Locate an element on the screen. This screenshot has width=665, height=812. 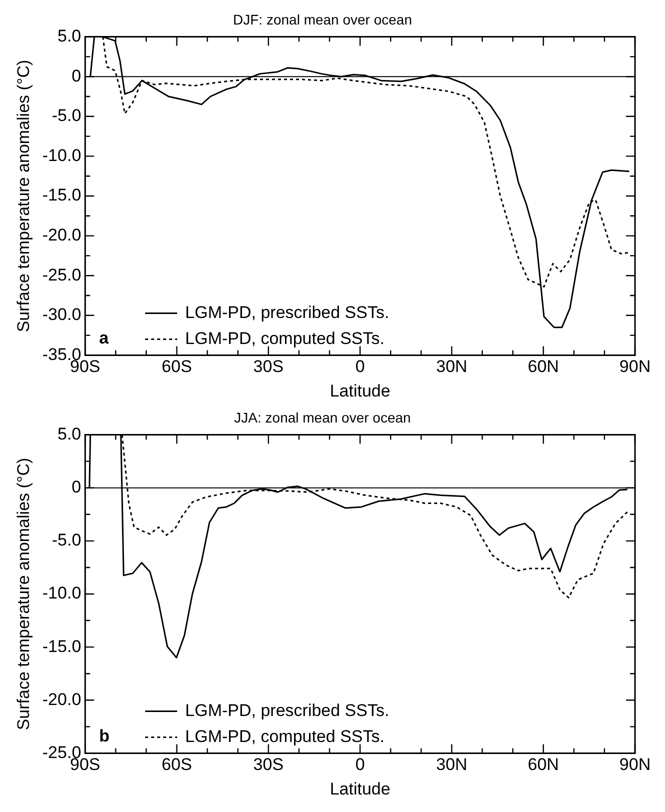
chart-title: JJA: zonal mean over ocean is located at coordinates (322, 417).